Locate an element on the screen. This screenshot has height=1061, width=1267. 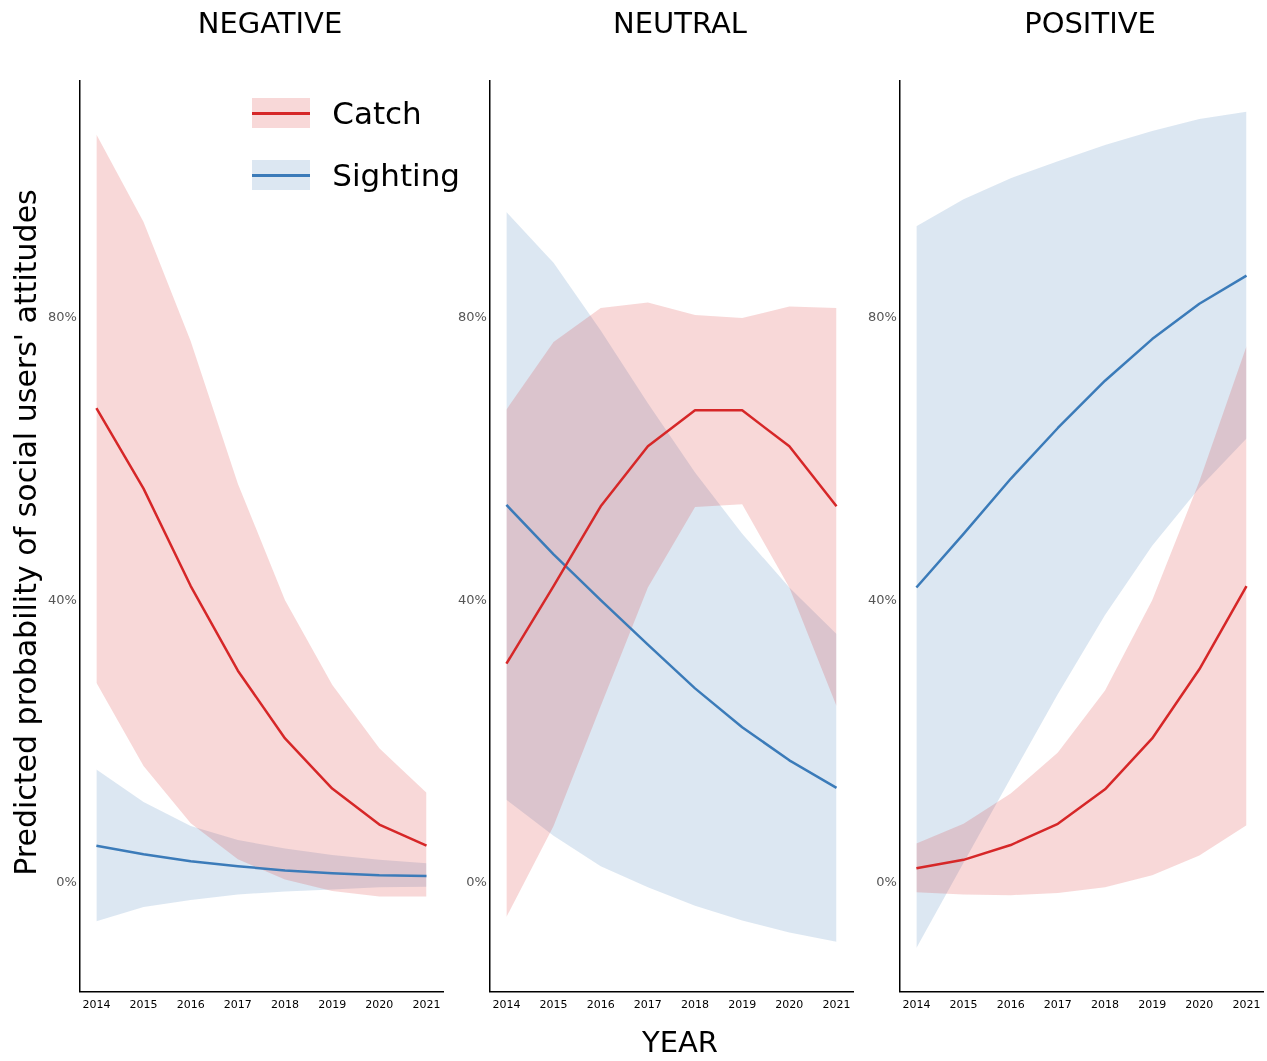
chart-title: NEUTRAL is located at coordinates (680, 23).